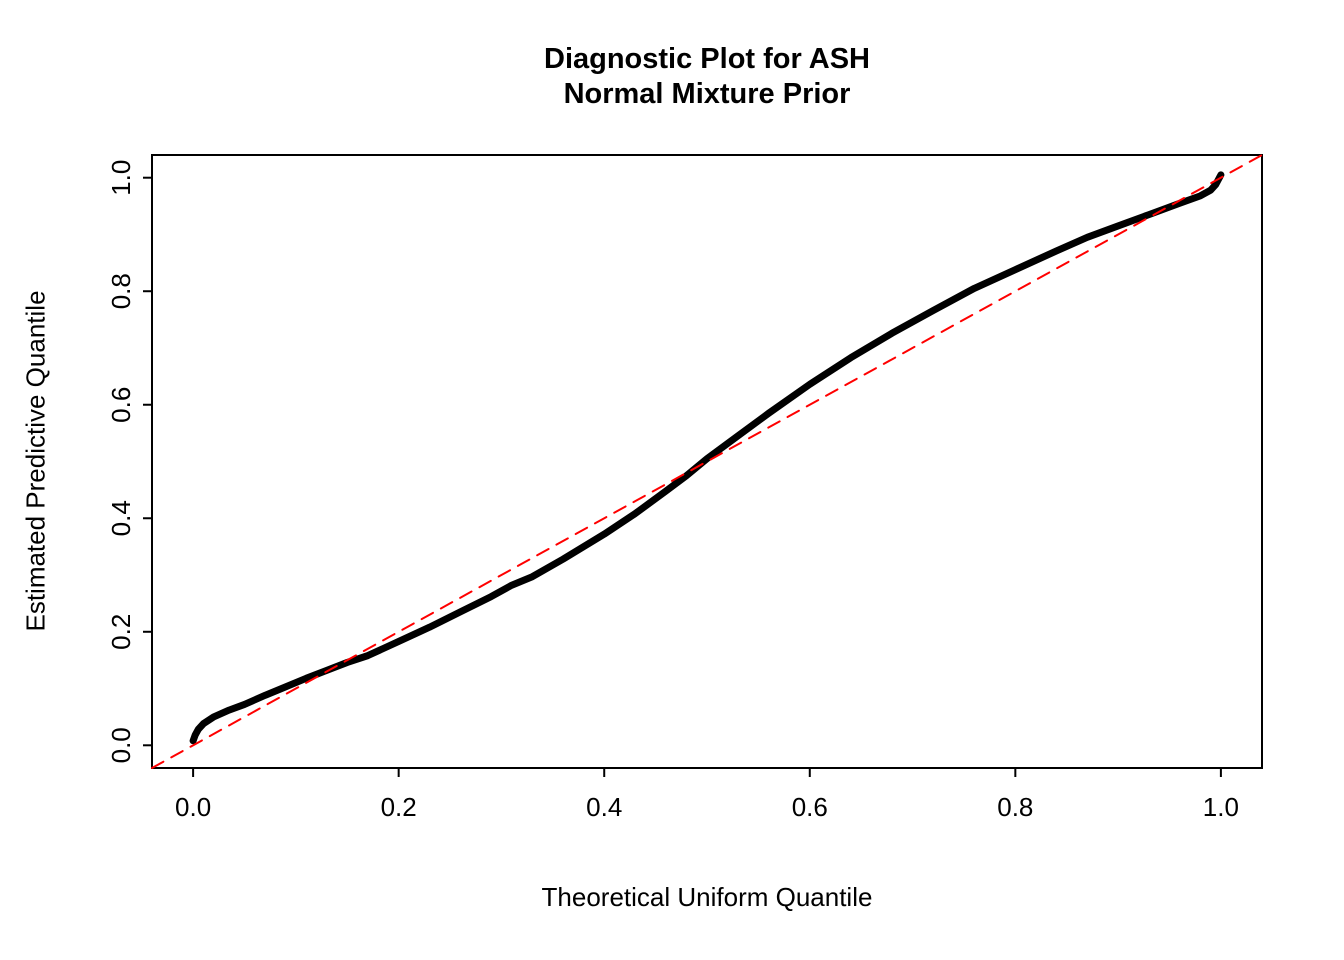 This screenshot has height=960, width=1344. I want to click on y-tick-label: 1.0, so click(121, 178).